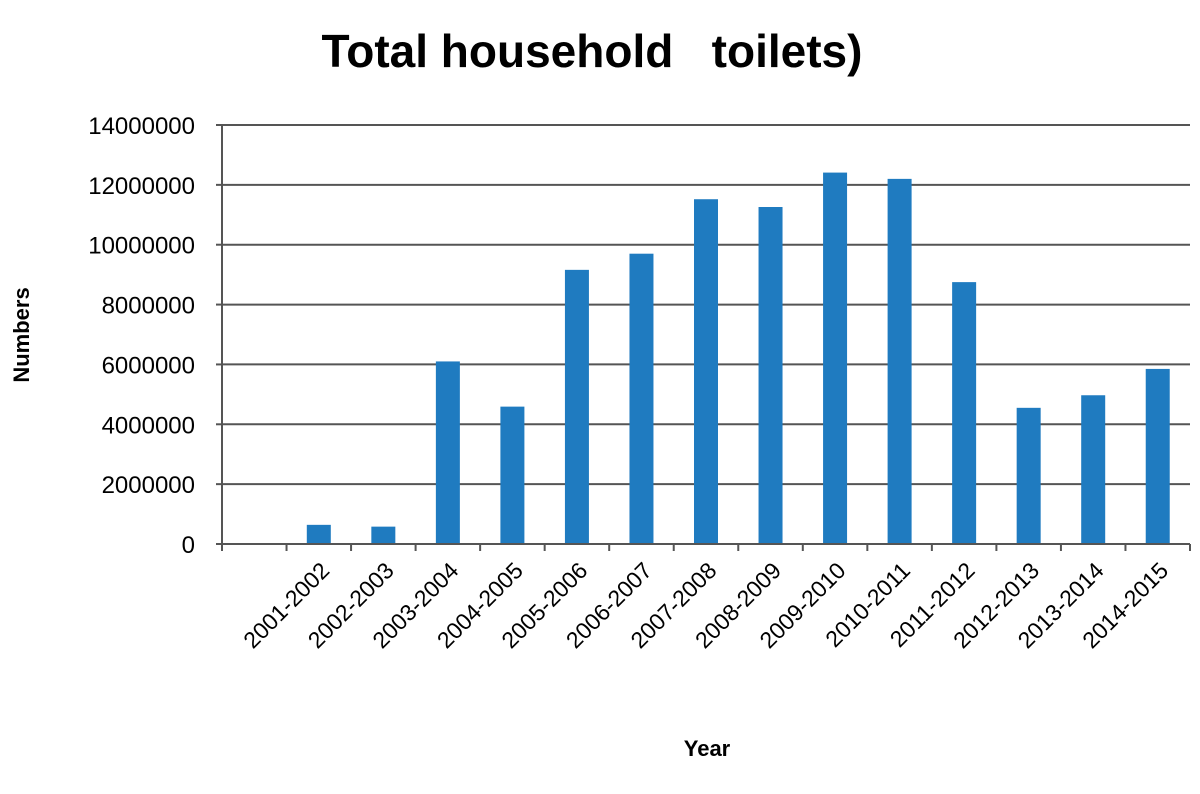 This screenshot has height=794, width=1200. What do you see at coordinates (964, 413) in the screenshot?
I see `bar-2011-2012` at bounding box center [964, 413].